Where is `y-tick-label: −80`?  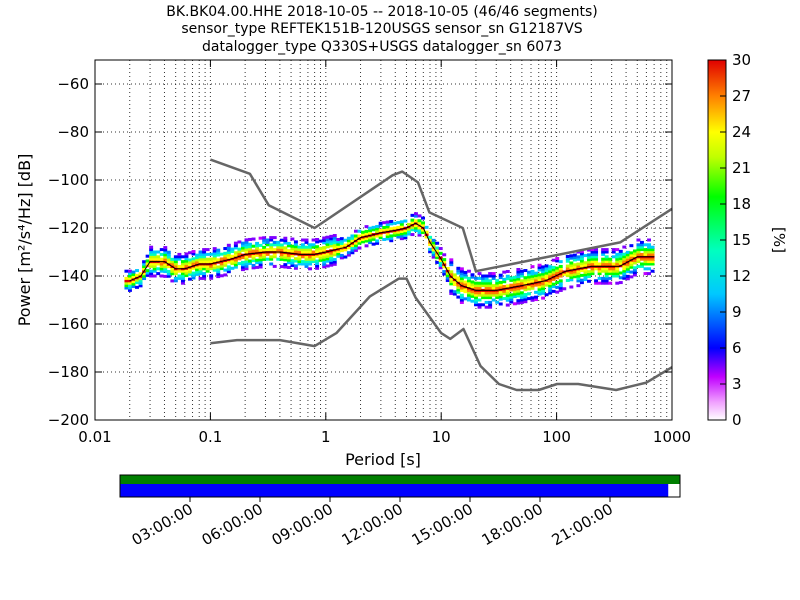
y-tick-label: −80 is located at coordinates (73, 132).